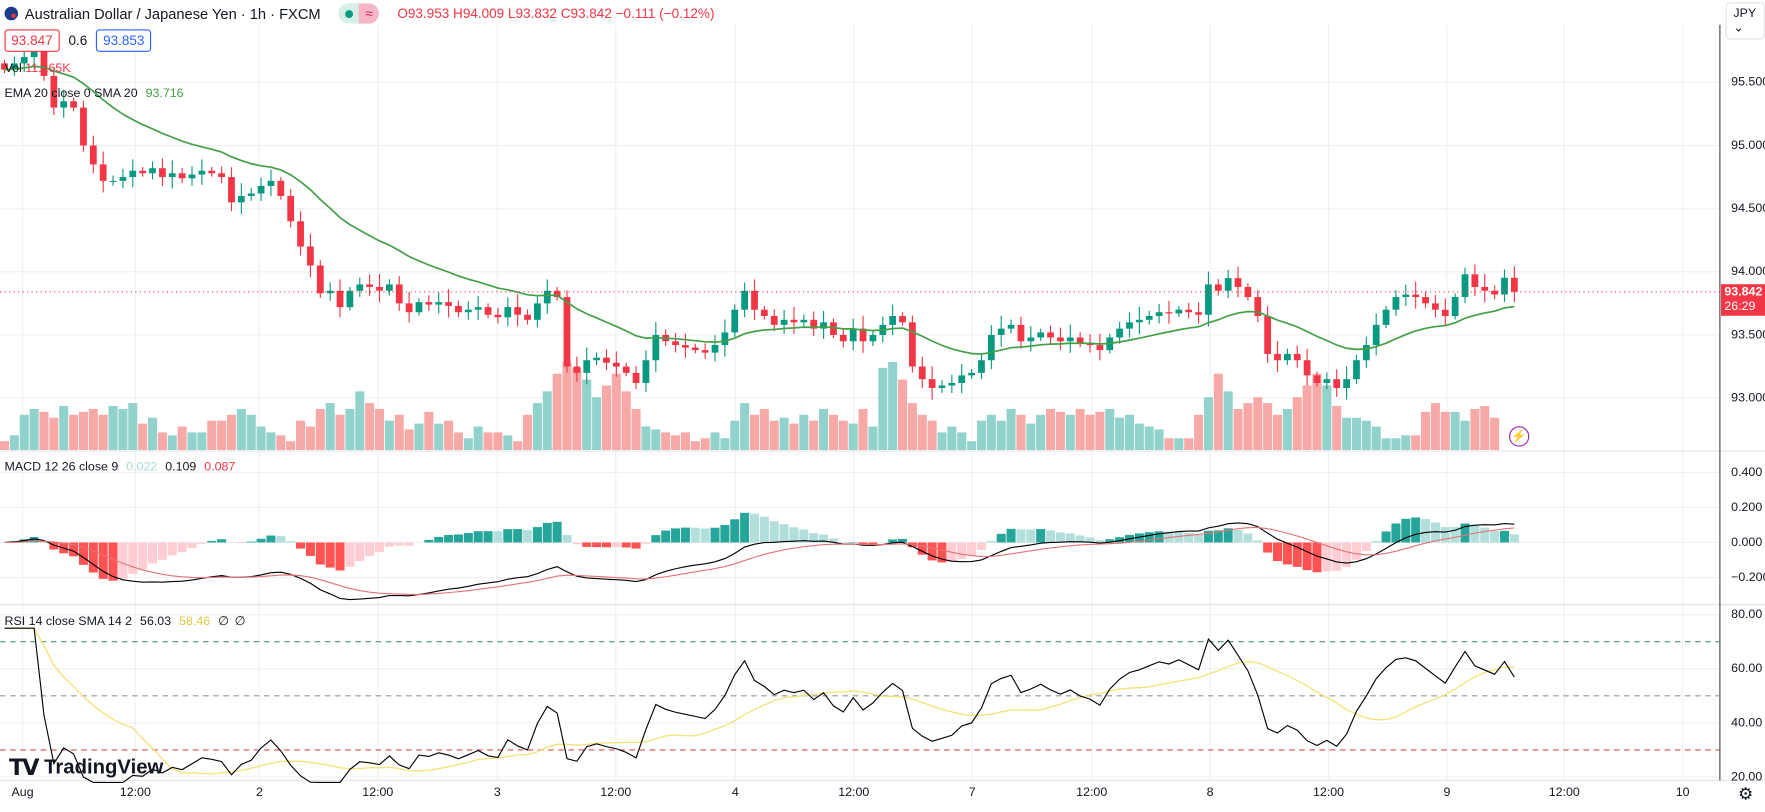 The height and width of the screenshot is (812, 1765). What do you see at coordinates (1743, 292) in the screenshot?
I see `last-price: 93.842` at bounding box center [1743, 292].